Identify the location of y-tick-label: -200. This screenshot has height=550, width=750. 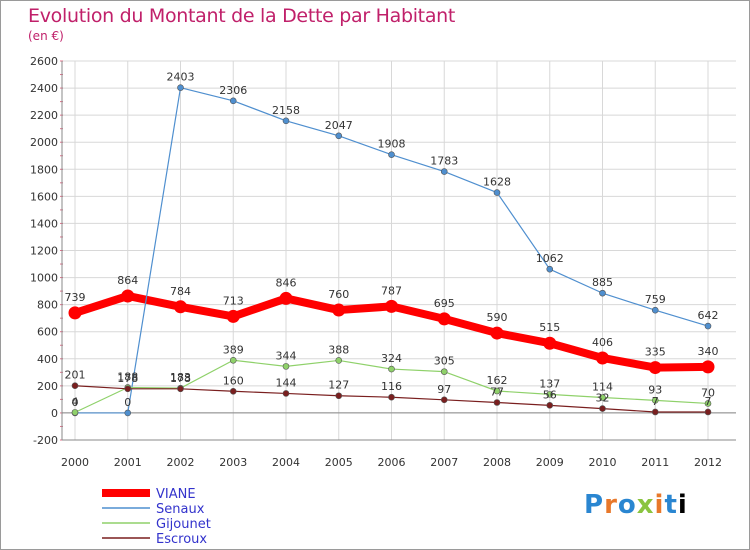
(45, 440).